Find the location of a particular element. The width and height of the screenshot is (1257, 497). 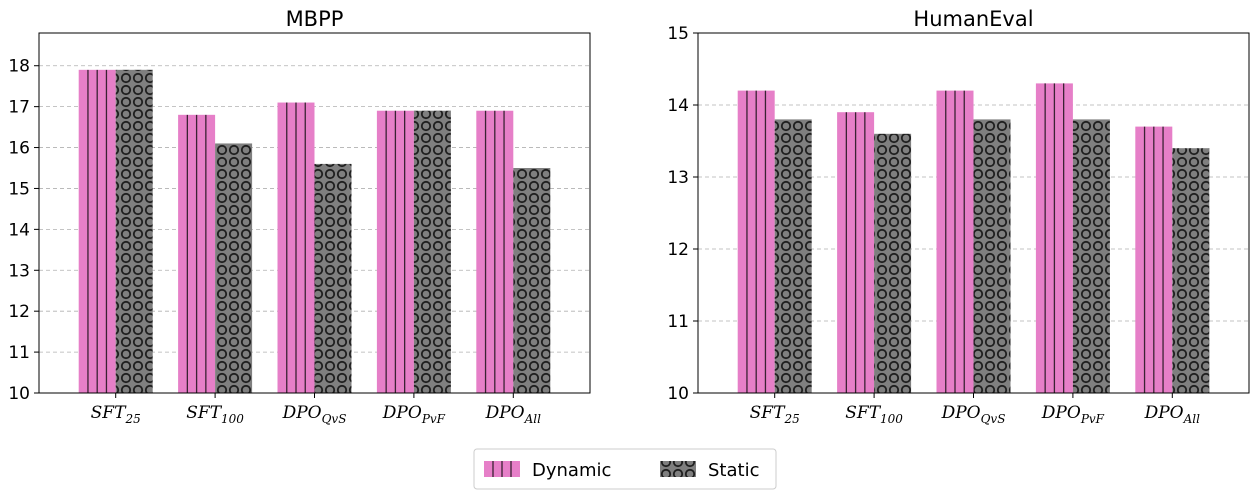

legend-frame is located at coordinates (625, 469).